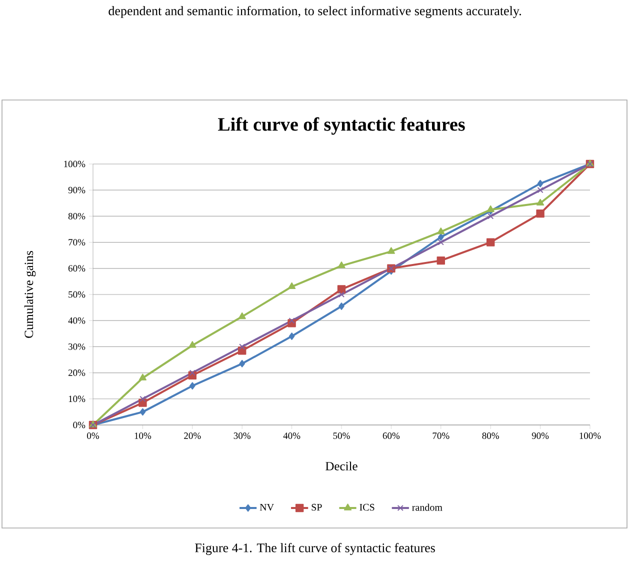 The image size is (630, 561). Describe the element at coordinates (342, 466) in the screenshot. I see `x-axis-title: Decile` at that location.